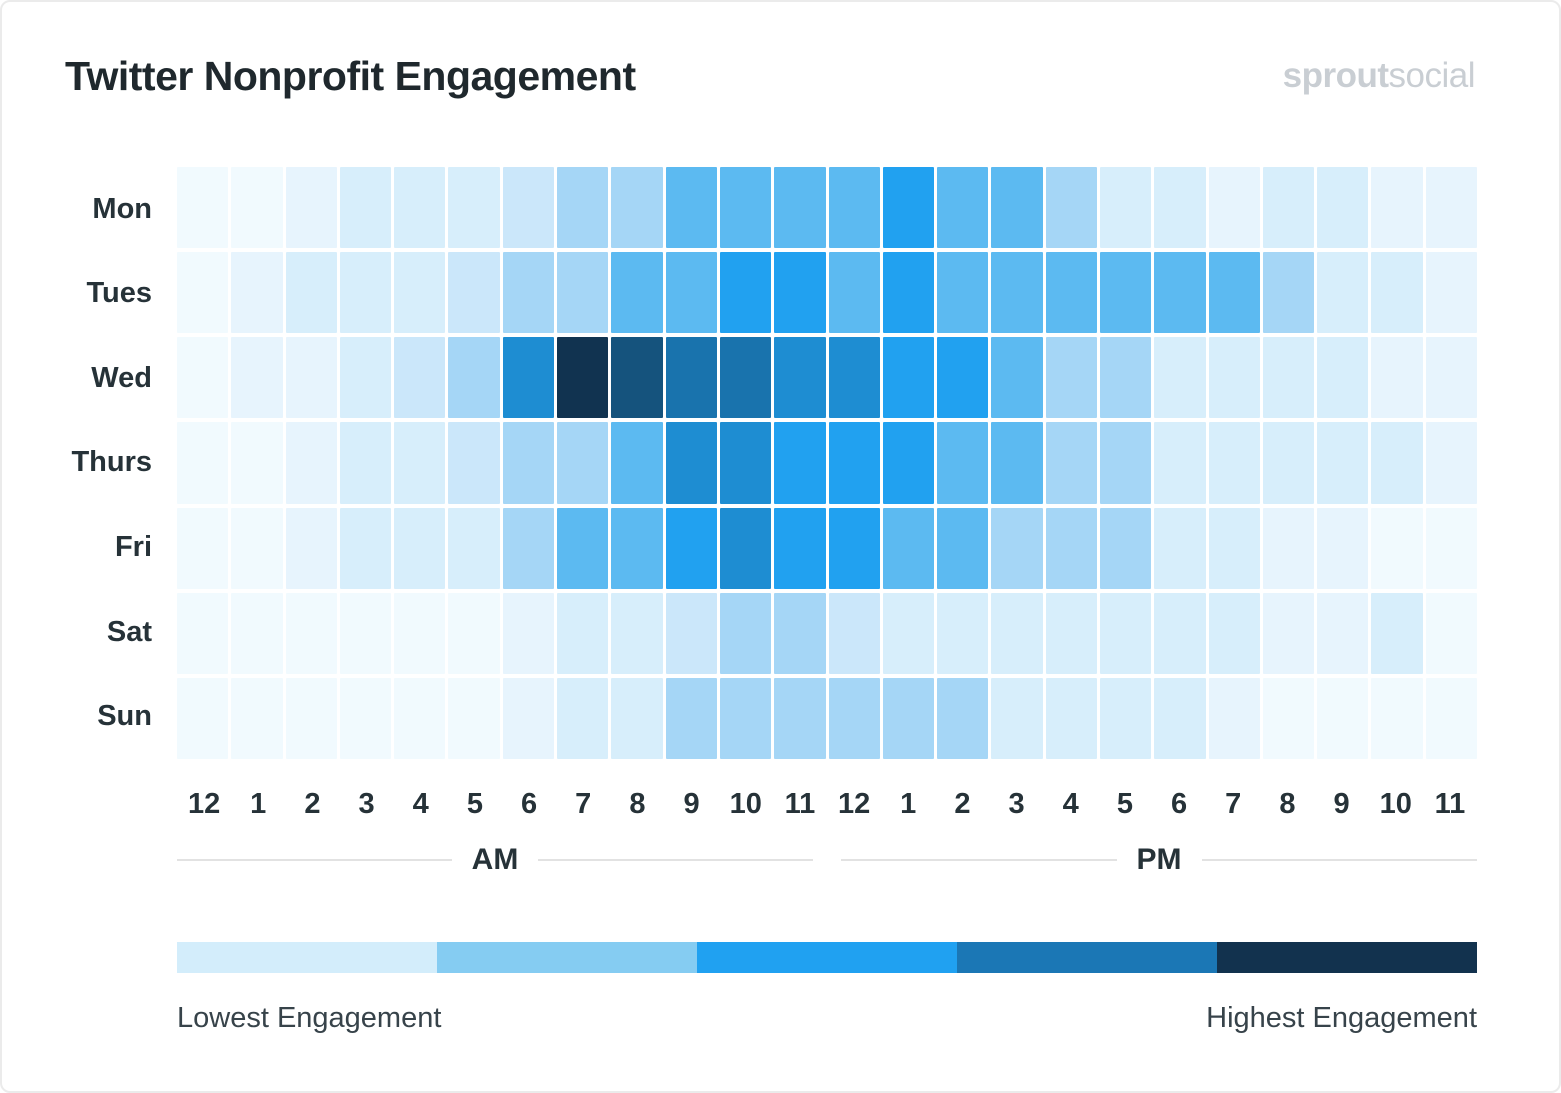 The height and width of the screenshot is (1093, 1561). I want to click on x-axis-label-9: 9, so click(691, 803).